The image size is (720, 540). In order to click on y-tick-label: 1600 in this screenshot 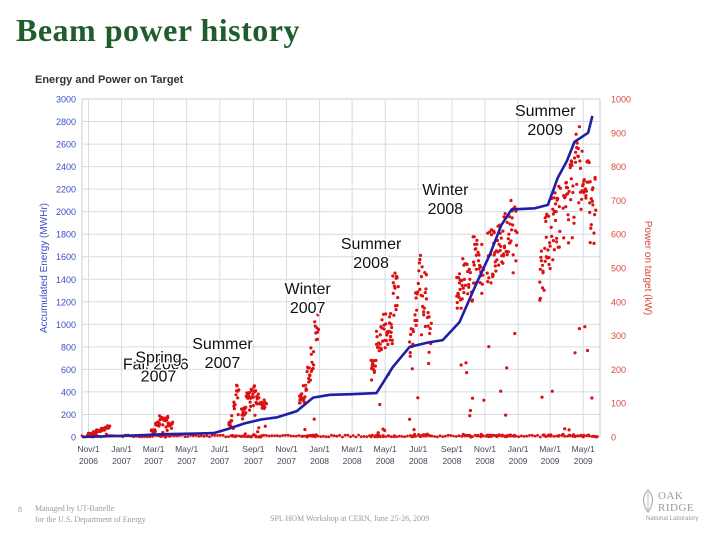, I will do `click(66, 257)`.